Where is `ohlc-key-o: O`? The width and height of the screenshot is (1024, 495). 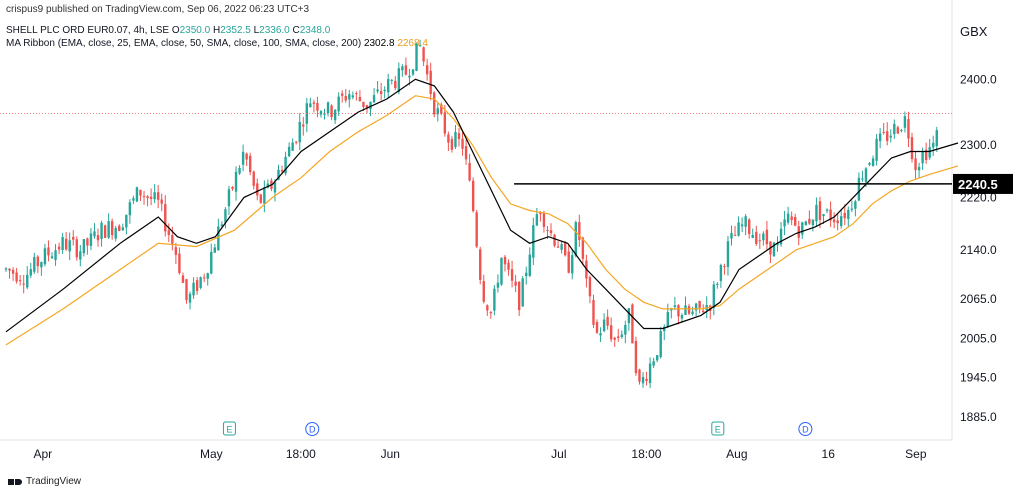
ohlc-key-o: O is located at coordinates (175, 30).